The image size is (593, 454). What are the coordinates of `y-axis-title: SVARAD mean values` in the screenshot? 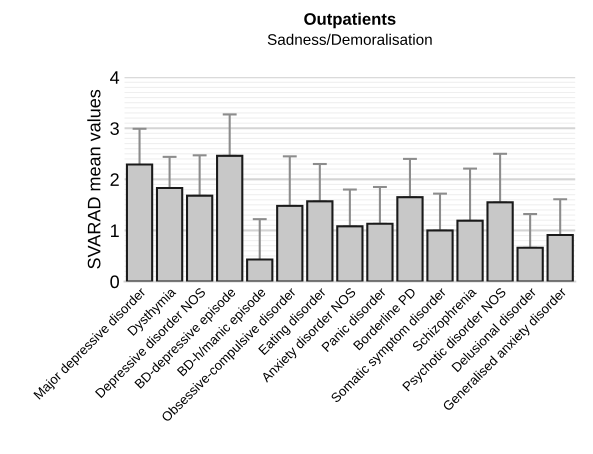 It's located at (94, 179).